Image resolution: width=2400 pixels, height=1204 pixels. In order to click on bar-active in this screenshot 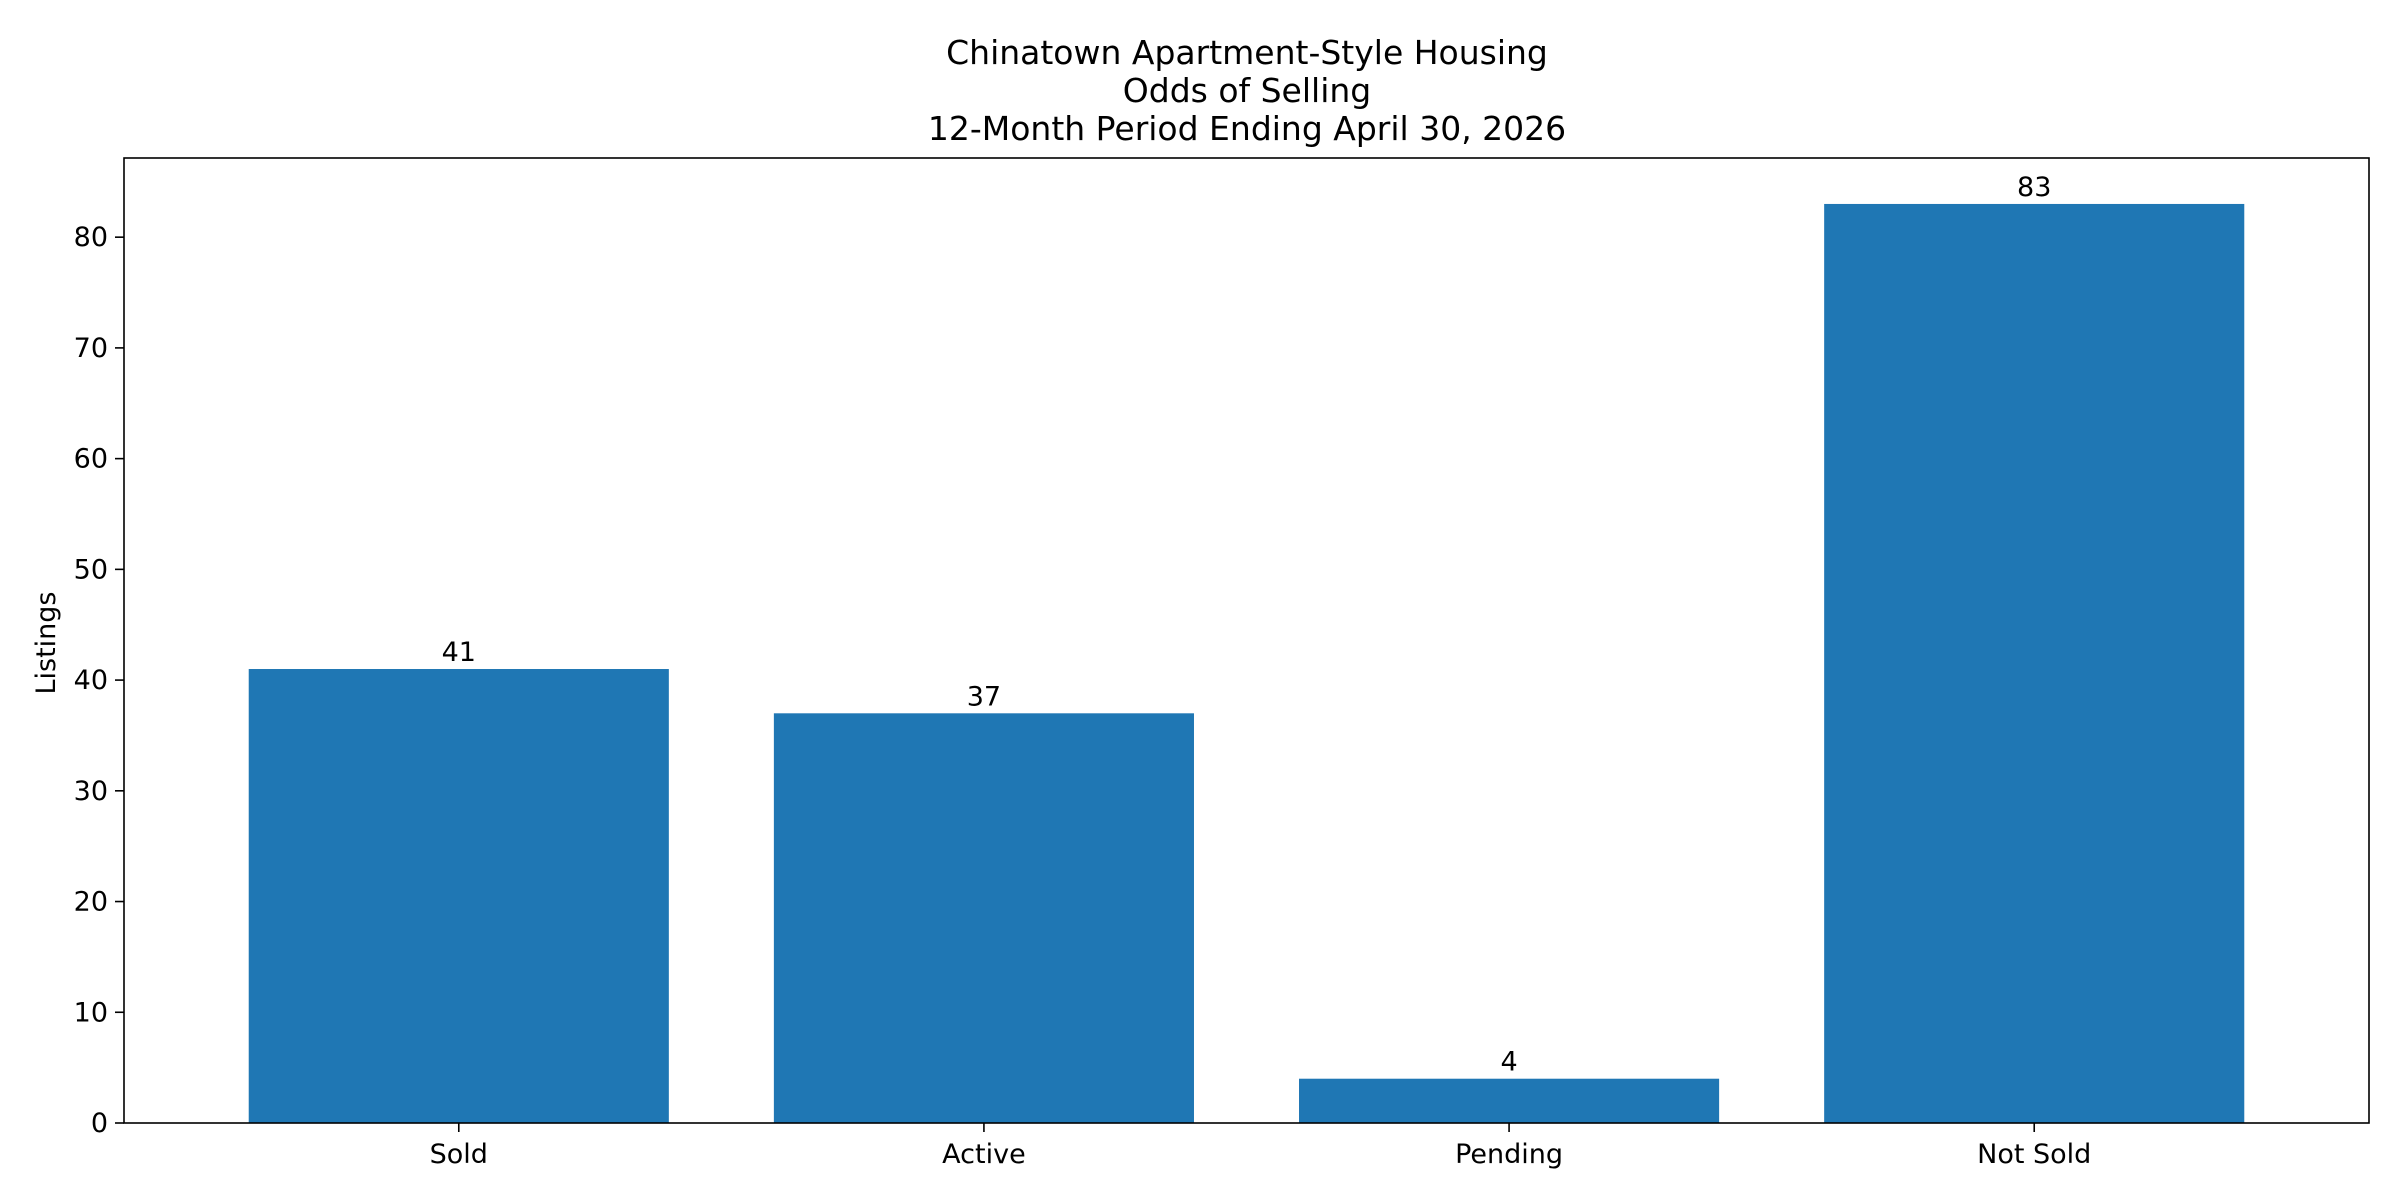, I will do `click(983, 918)`.